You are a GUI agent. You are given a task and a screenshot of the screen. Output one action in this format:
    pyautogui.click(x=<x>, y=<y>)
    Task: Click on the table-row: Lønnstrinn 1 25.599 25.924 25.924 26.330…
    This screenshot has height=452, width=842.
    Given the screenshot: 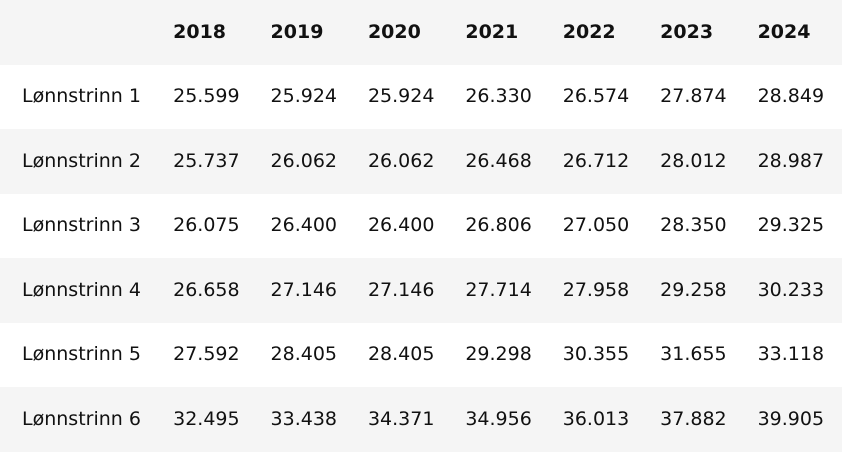 What is the action you would take?
    pyautogui.click(x=421, y=97)
    